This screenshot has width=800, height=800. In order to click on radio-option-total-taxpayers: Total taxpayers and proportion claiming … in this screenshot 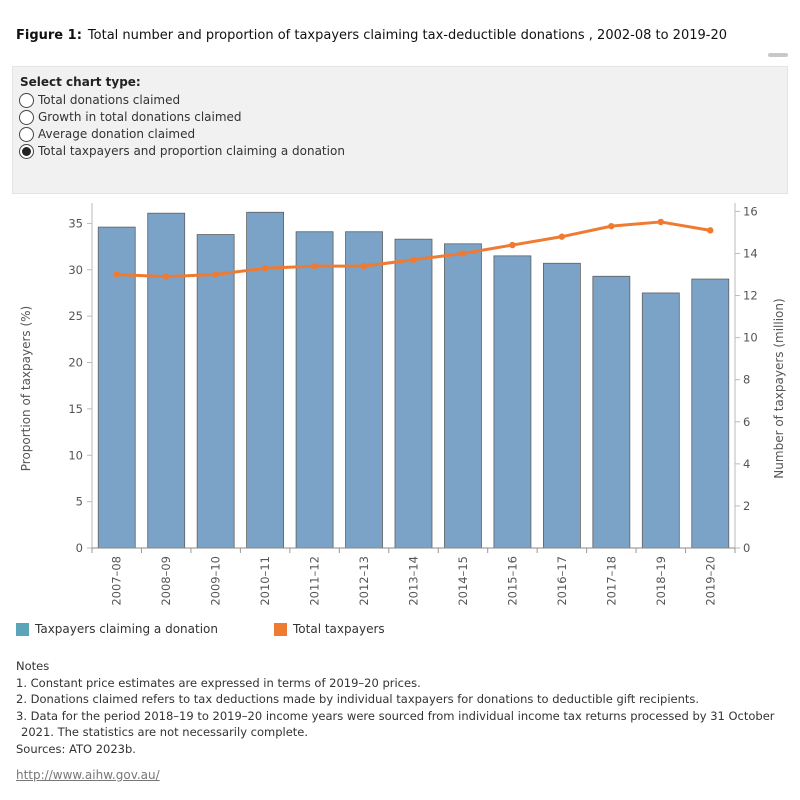, I will do `click(182, 151)`.